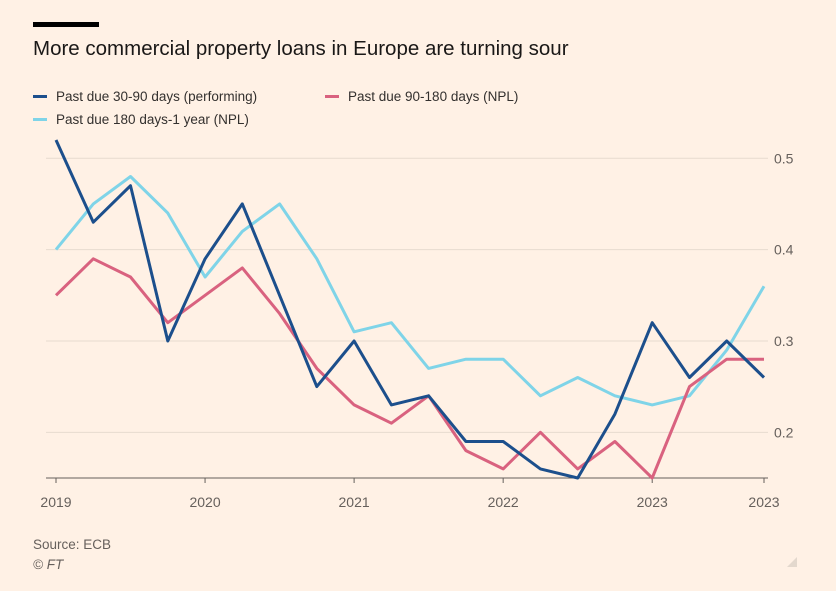  Describe the element at coordinates (784, 295) in the screenshot. I see `y-axis: 0.2 0.3 0.4 0.5` at that location.